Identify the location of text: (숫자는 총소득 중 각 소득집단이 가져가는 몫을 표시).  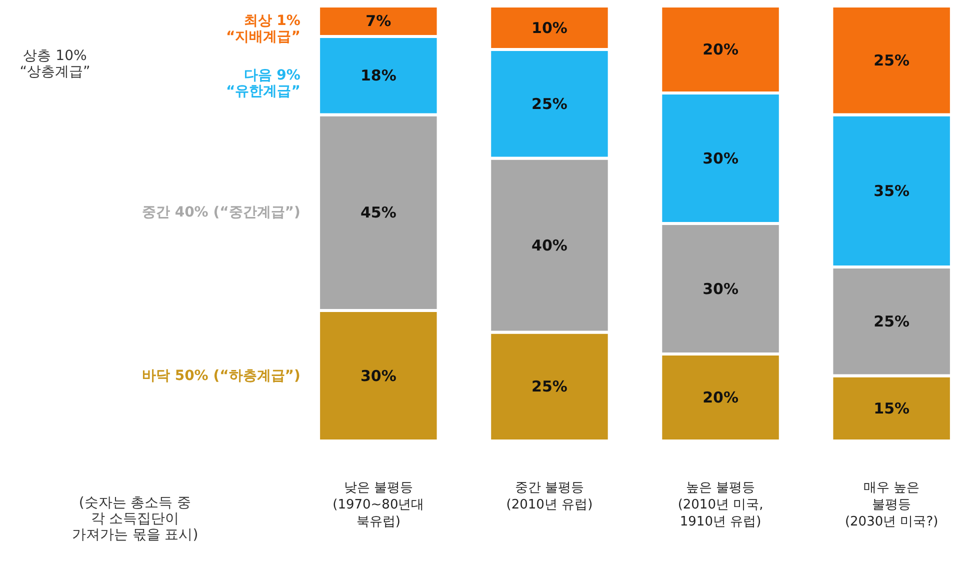
(135, 519).